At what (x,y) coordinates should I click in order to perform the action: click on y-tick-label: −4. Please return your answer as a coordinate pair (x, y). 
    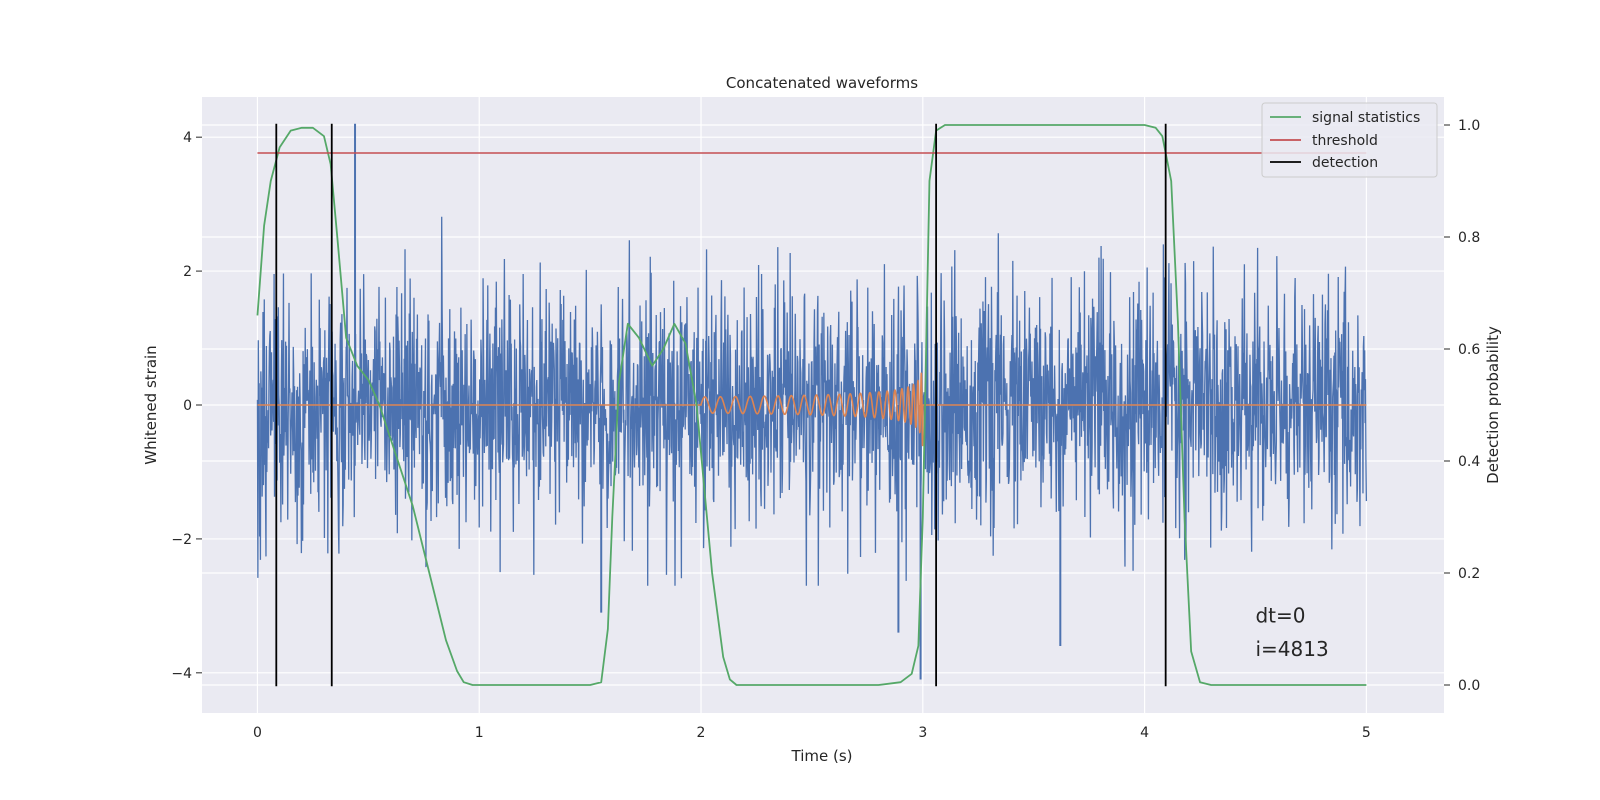
    Looking at the image, I should click on (181, 674).